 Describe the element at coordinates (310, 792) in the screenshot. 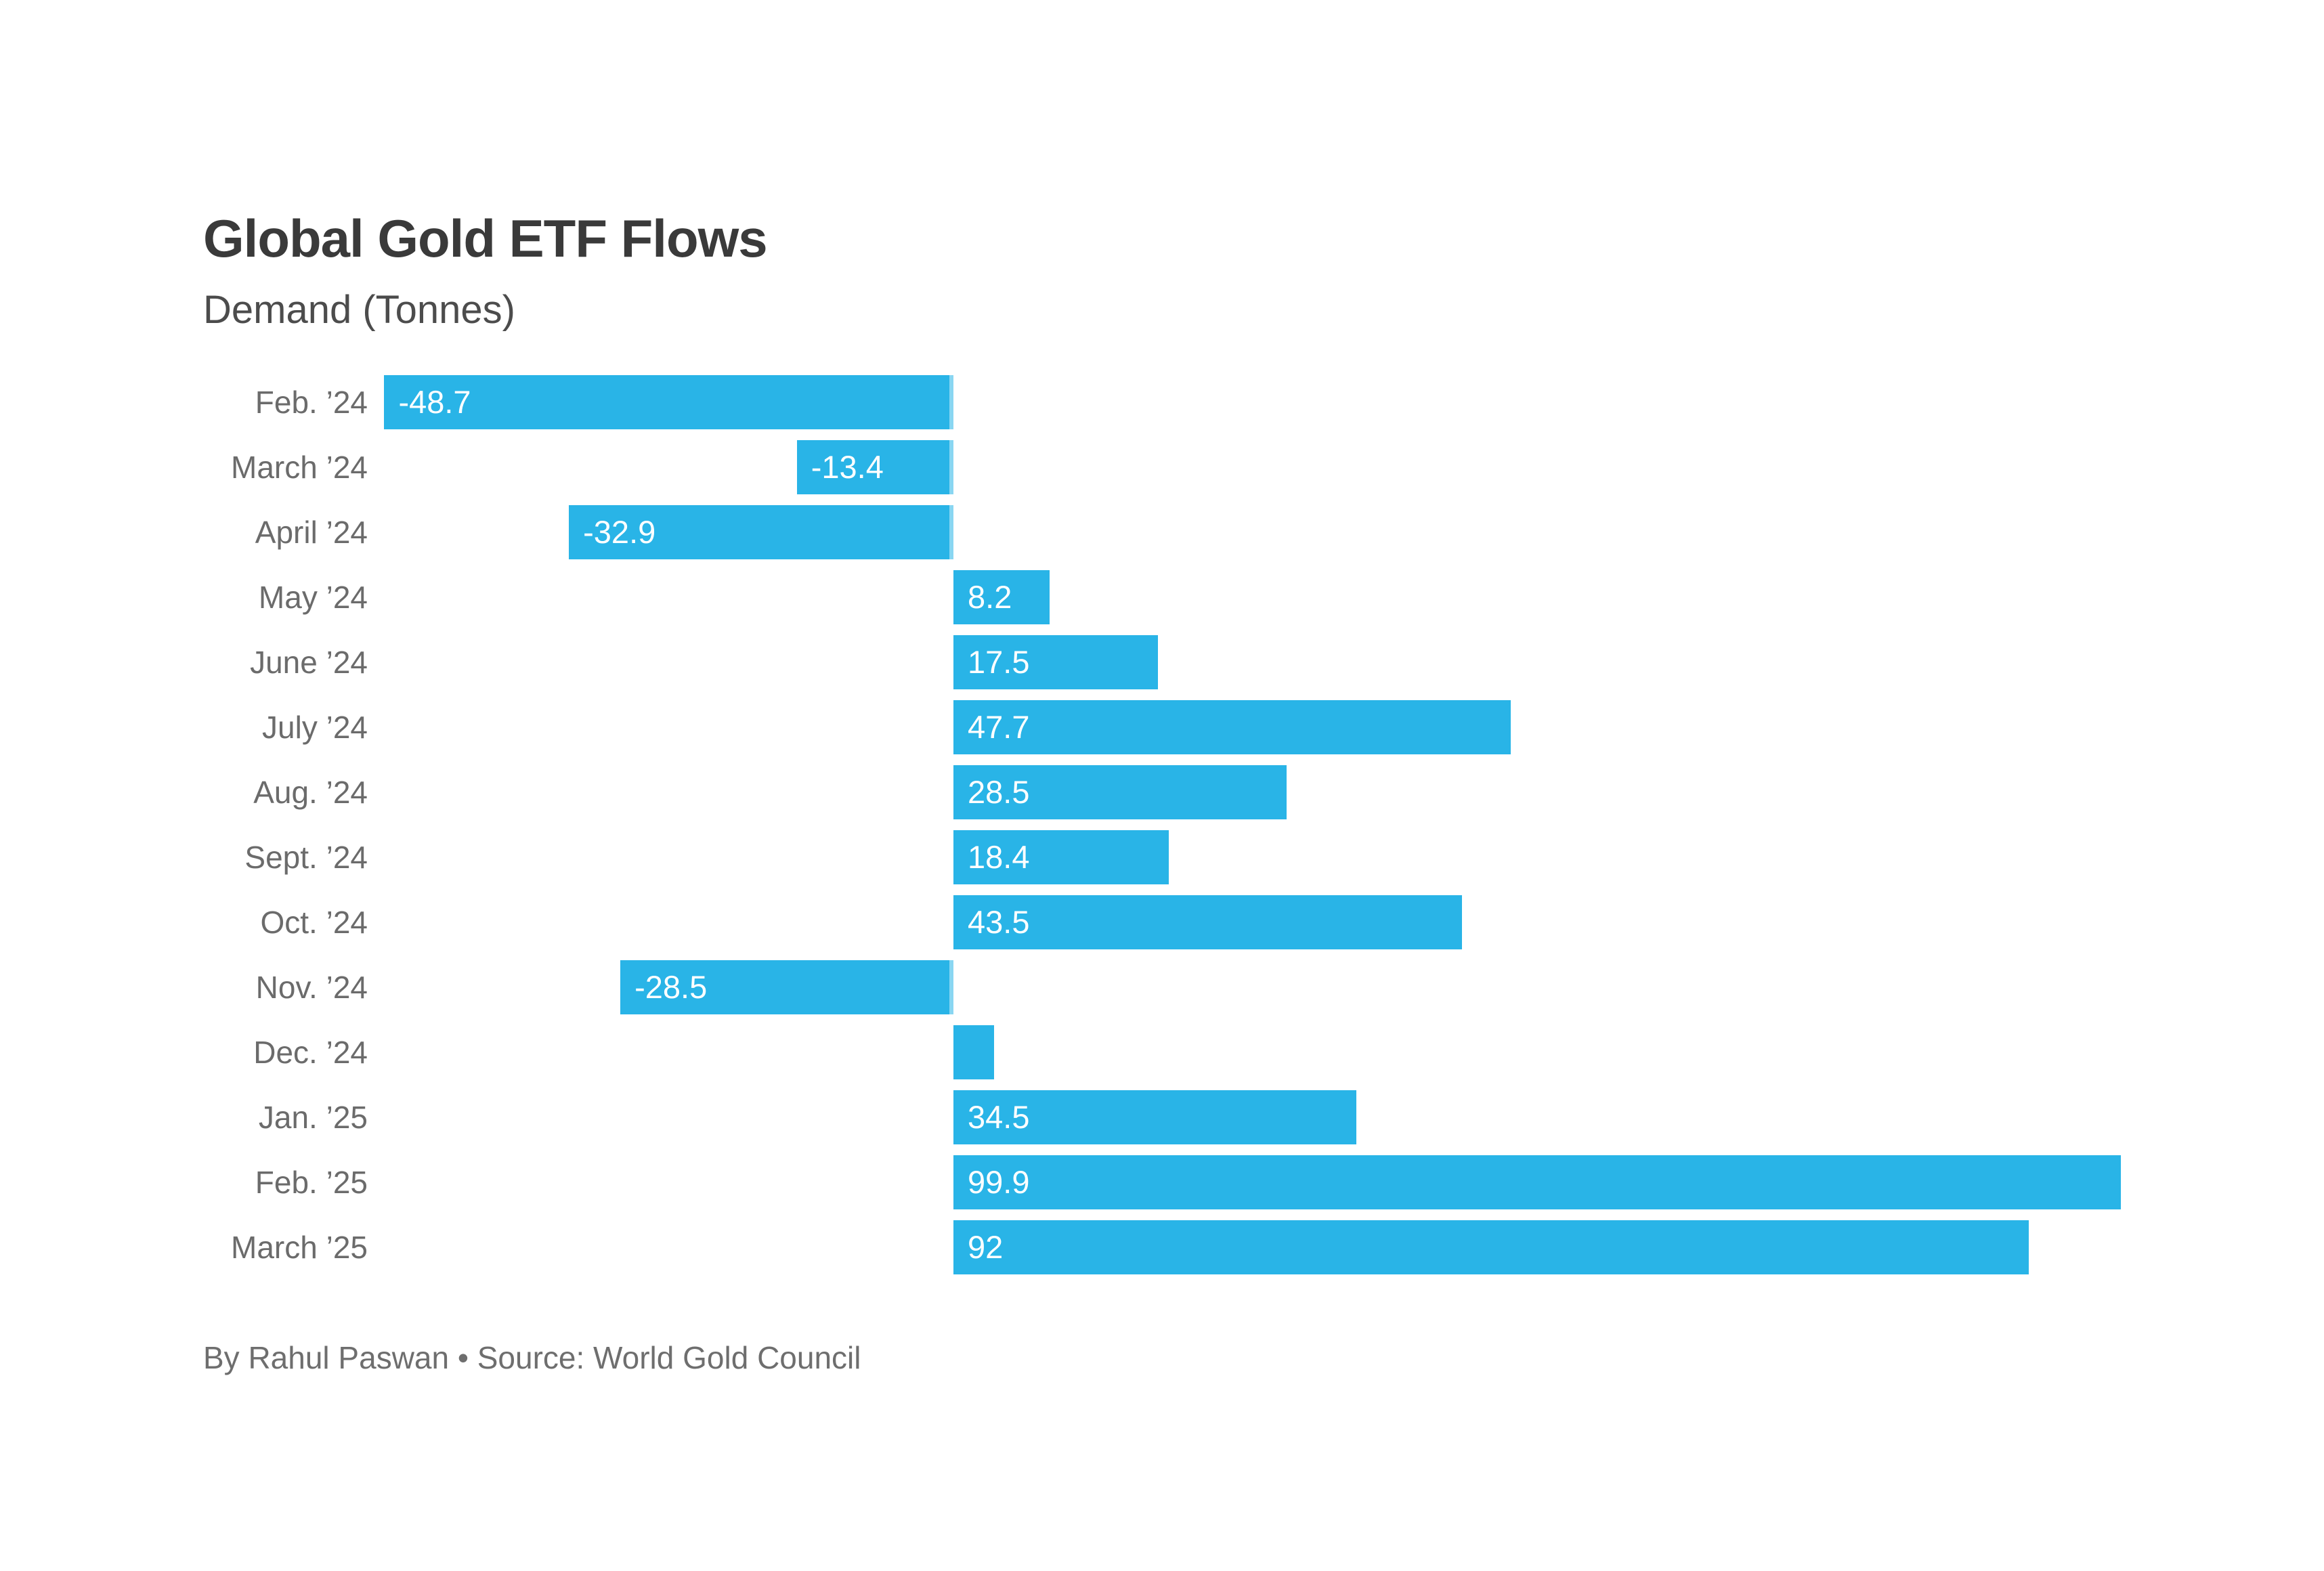

I see `category-label: Aug. ’24` at that location.